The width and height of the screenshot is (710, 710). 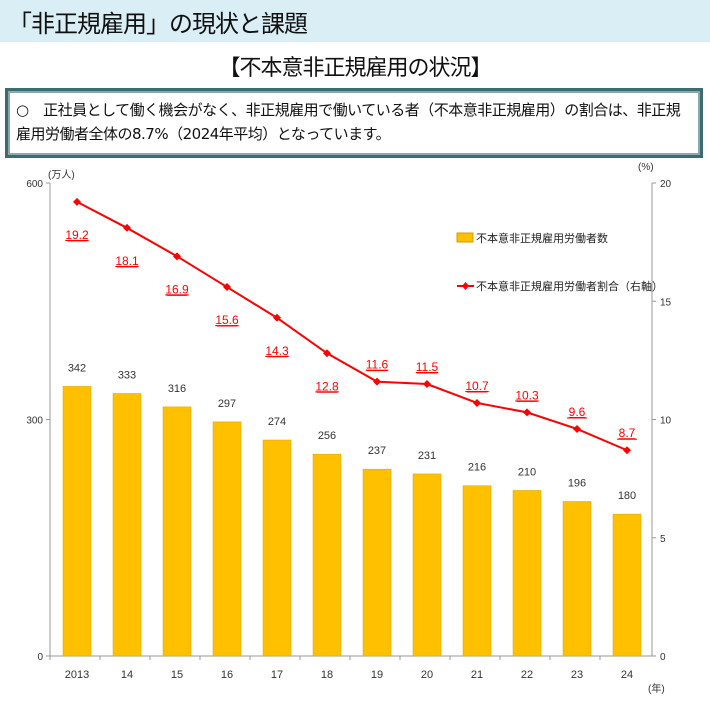 What do you see at coordinates (377, 675) in the screenshot?
I see `x-tick-label: 19` at bounding box center [377, 675].